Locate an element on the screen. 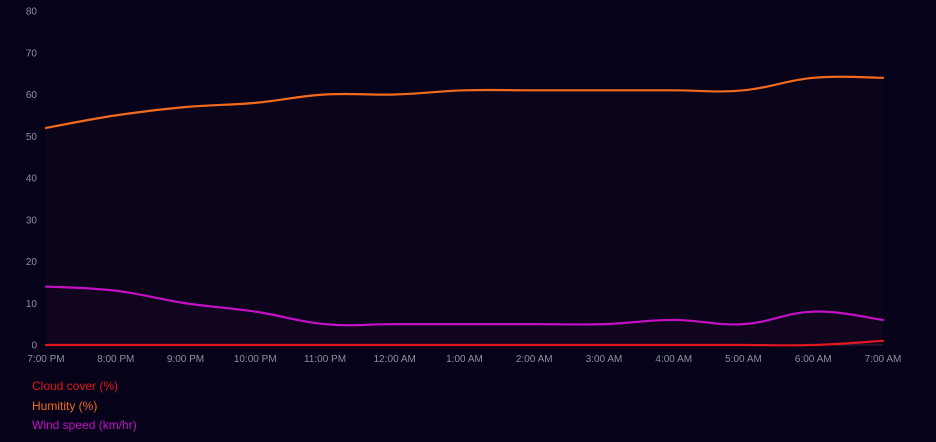 This screenshot has width=936, height=442. x-tick-label: 2:00 AM is located at coordinates (534, 359).